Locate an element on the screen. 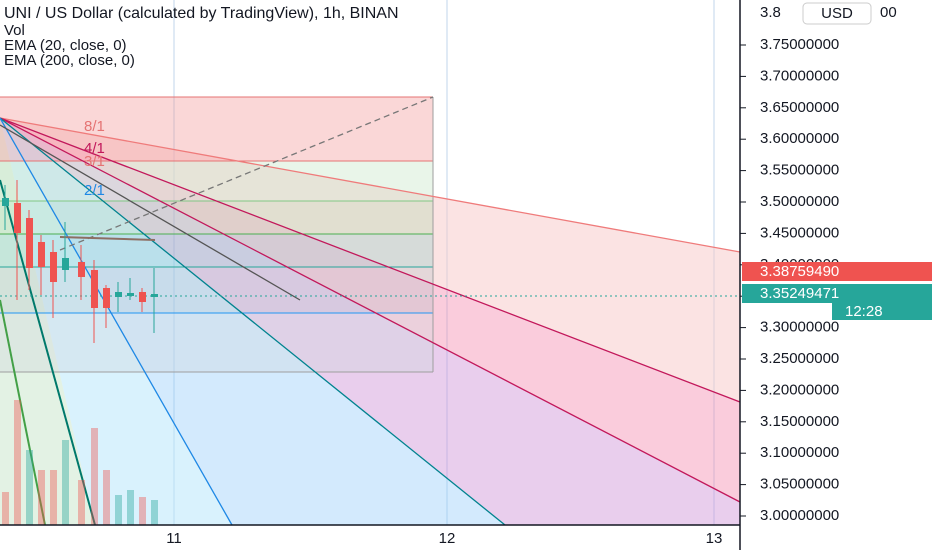 The height and width of the screenshot is (555, 932). legend-line: EMA (200, close, 0) is located at coordinates (69, 60).